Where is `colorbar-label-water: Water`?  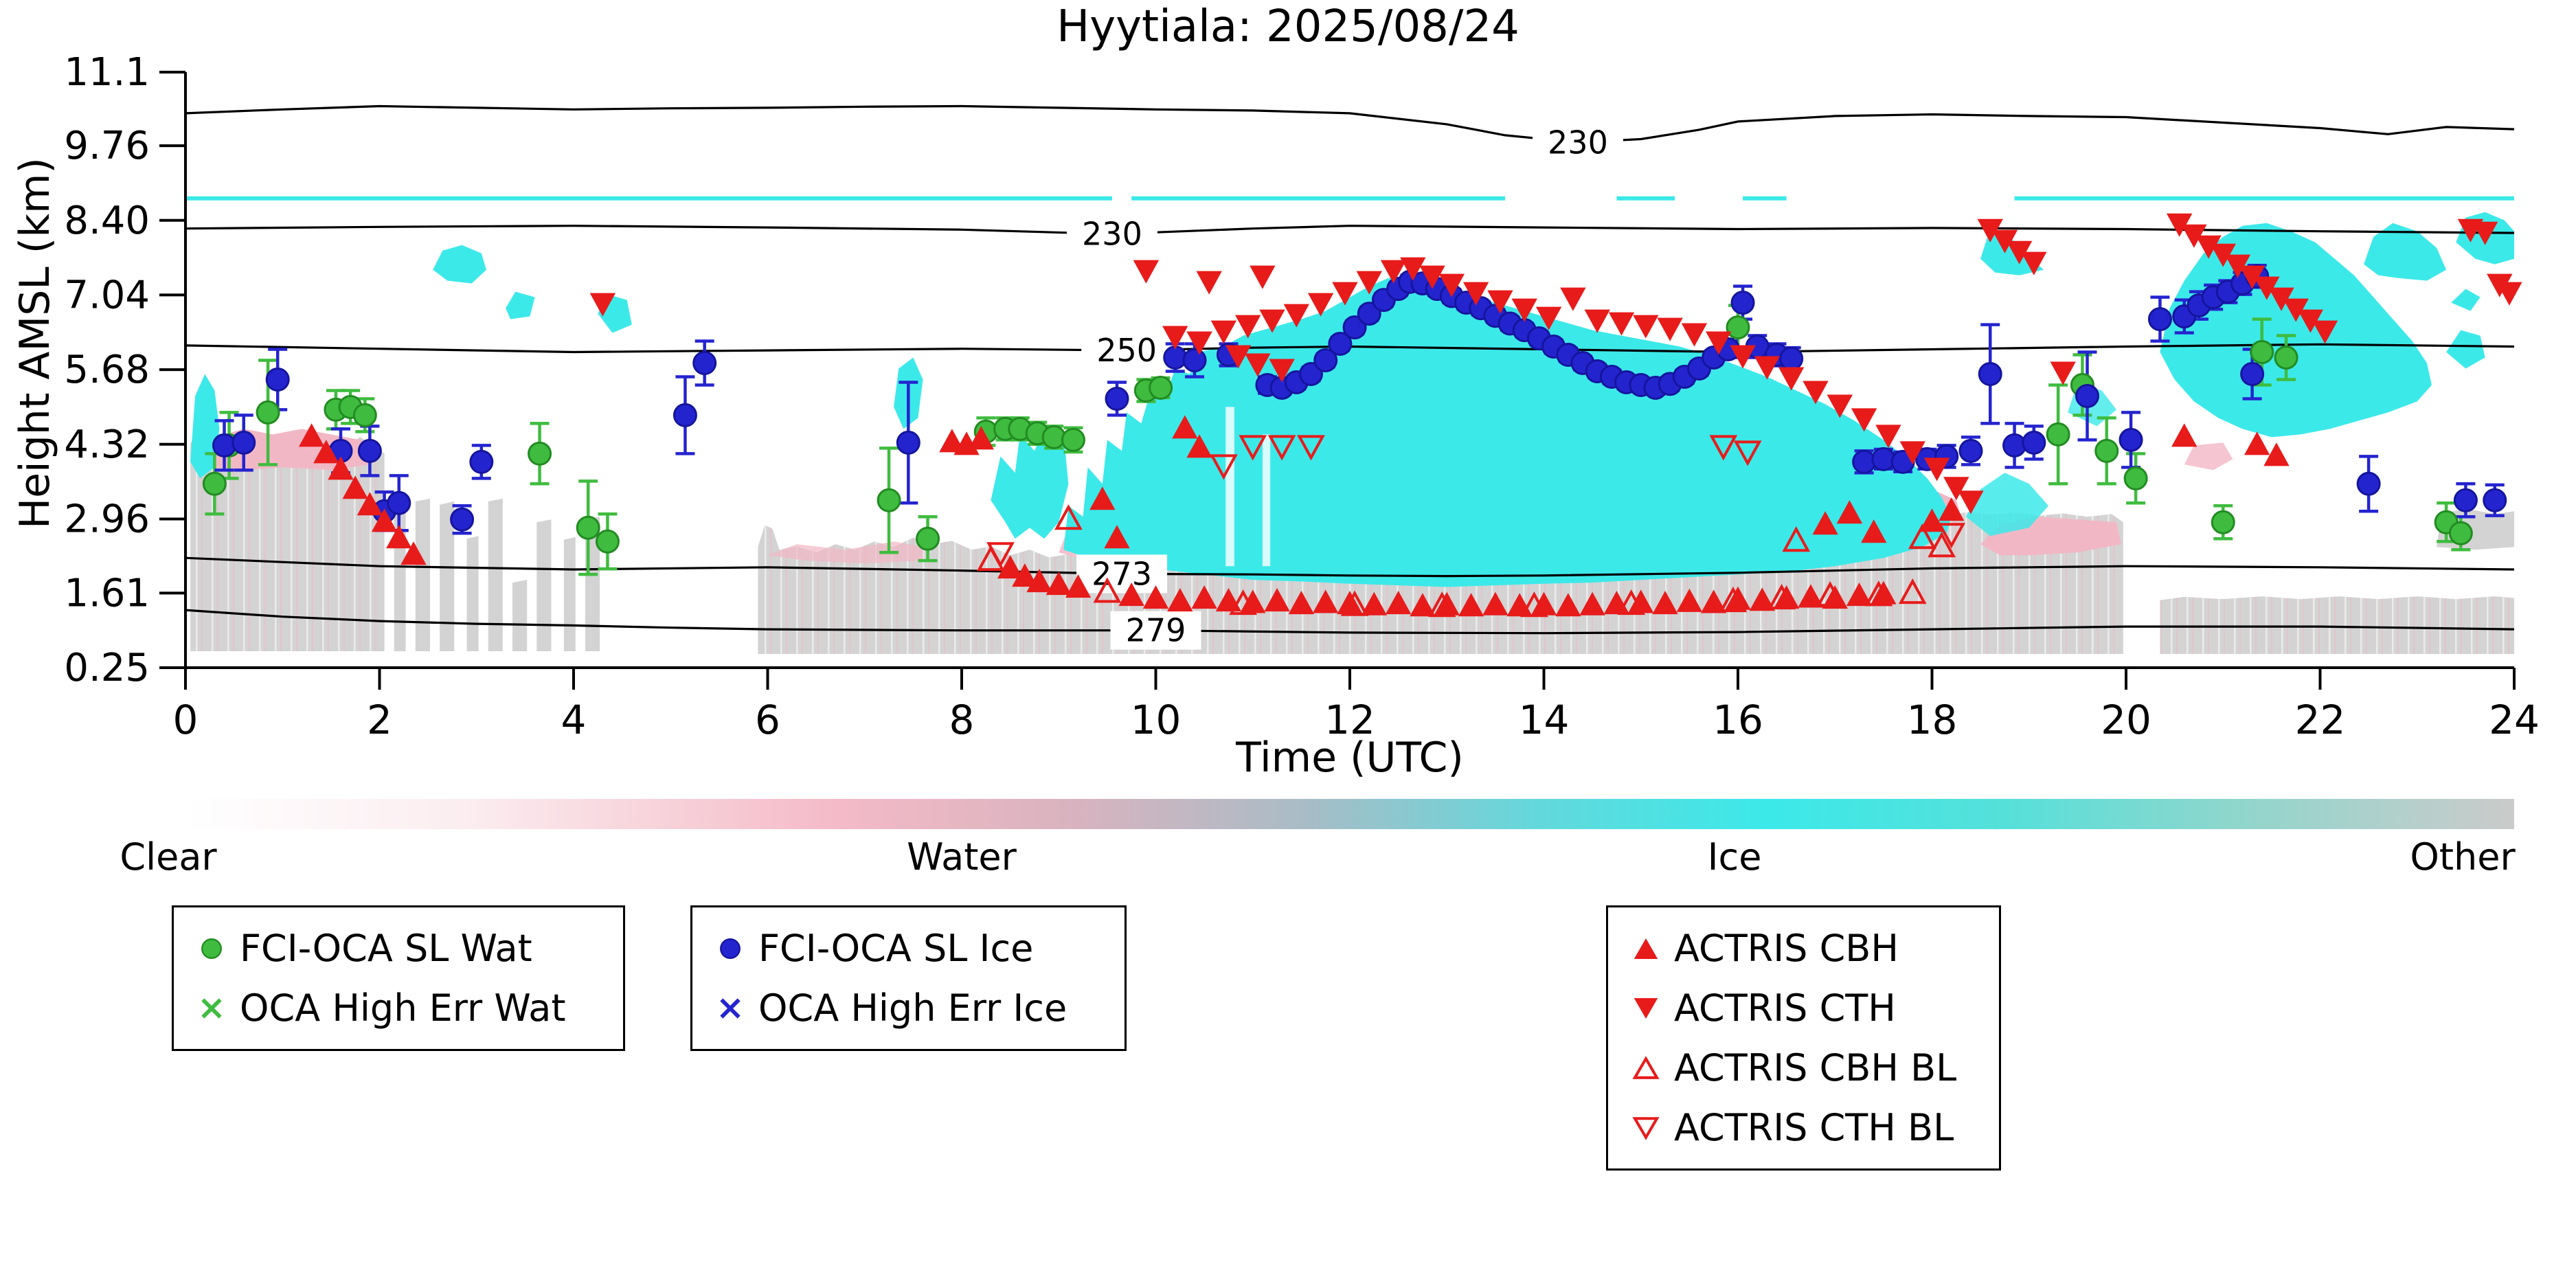 colorbar-label-water: Water is located at coordinates (962, 857).